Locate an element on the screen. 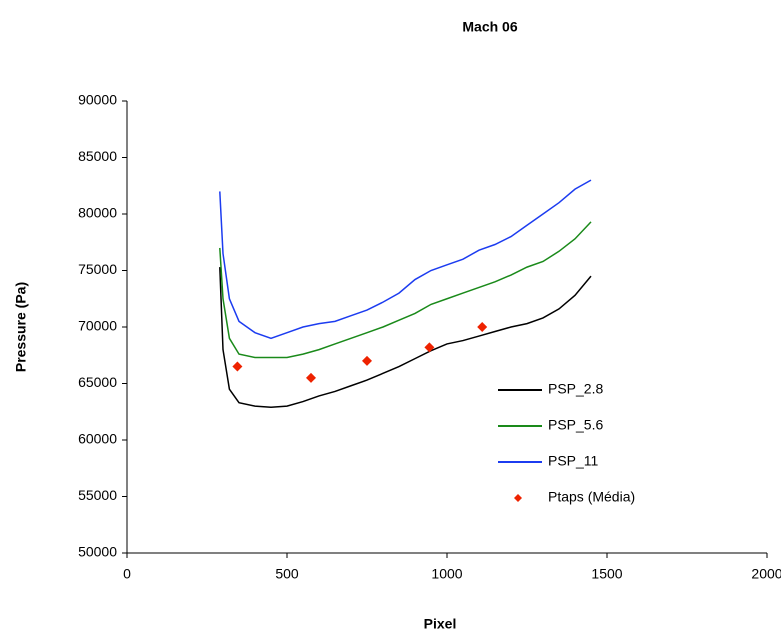  y-tick-label: 50000 is located at coordinates (97, 552).